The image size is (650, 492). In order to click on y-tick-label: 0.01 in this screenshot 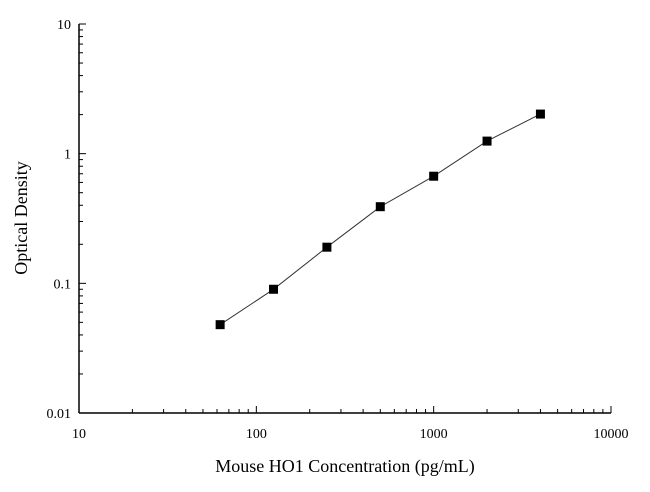, I will do `click(59, 414)`.